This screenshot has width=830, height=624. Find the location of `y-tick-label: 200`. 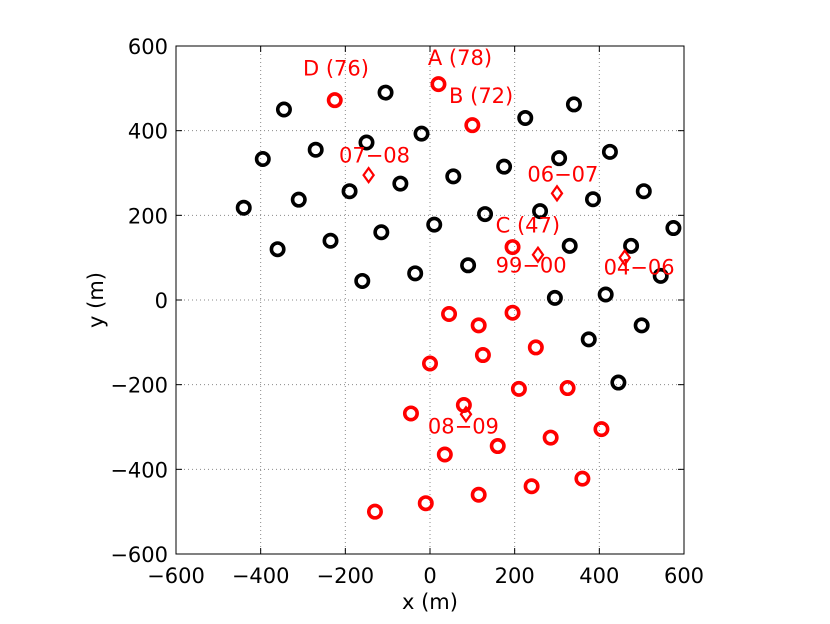

y-tick-label: 200 is located at coordinates (148, 216).